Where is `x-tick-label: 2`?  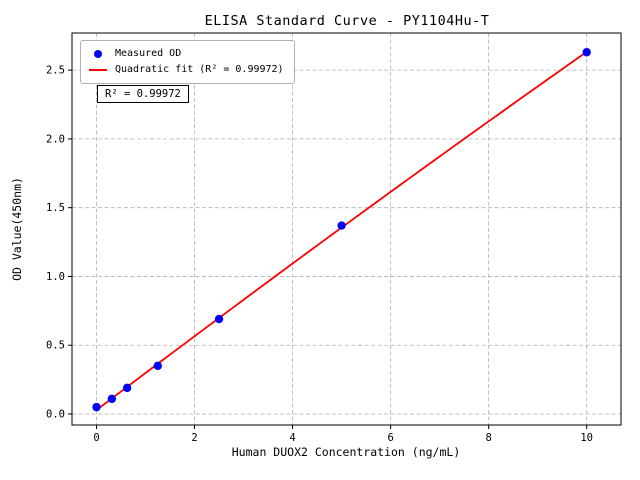 x-tick-label: 2 is located at coordinates (194, 438).